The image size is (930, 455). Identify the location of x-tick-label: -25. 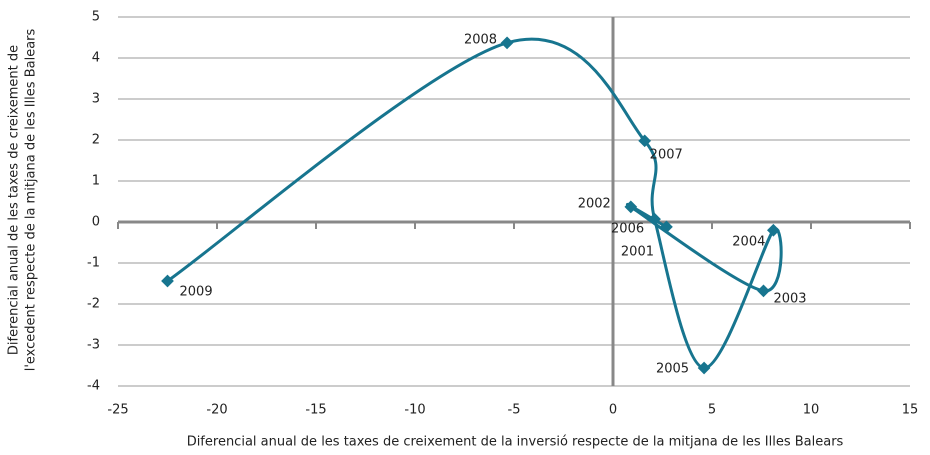
(117, 410).